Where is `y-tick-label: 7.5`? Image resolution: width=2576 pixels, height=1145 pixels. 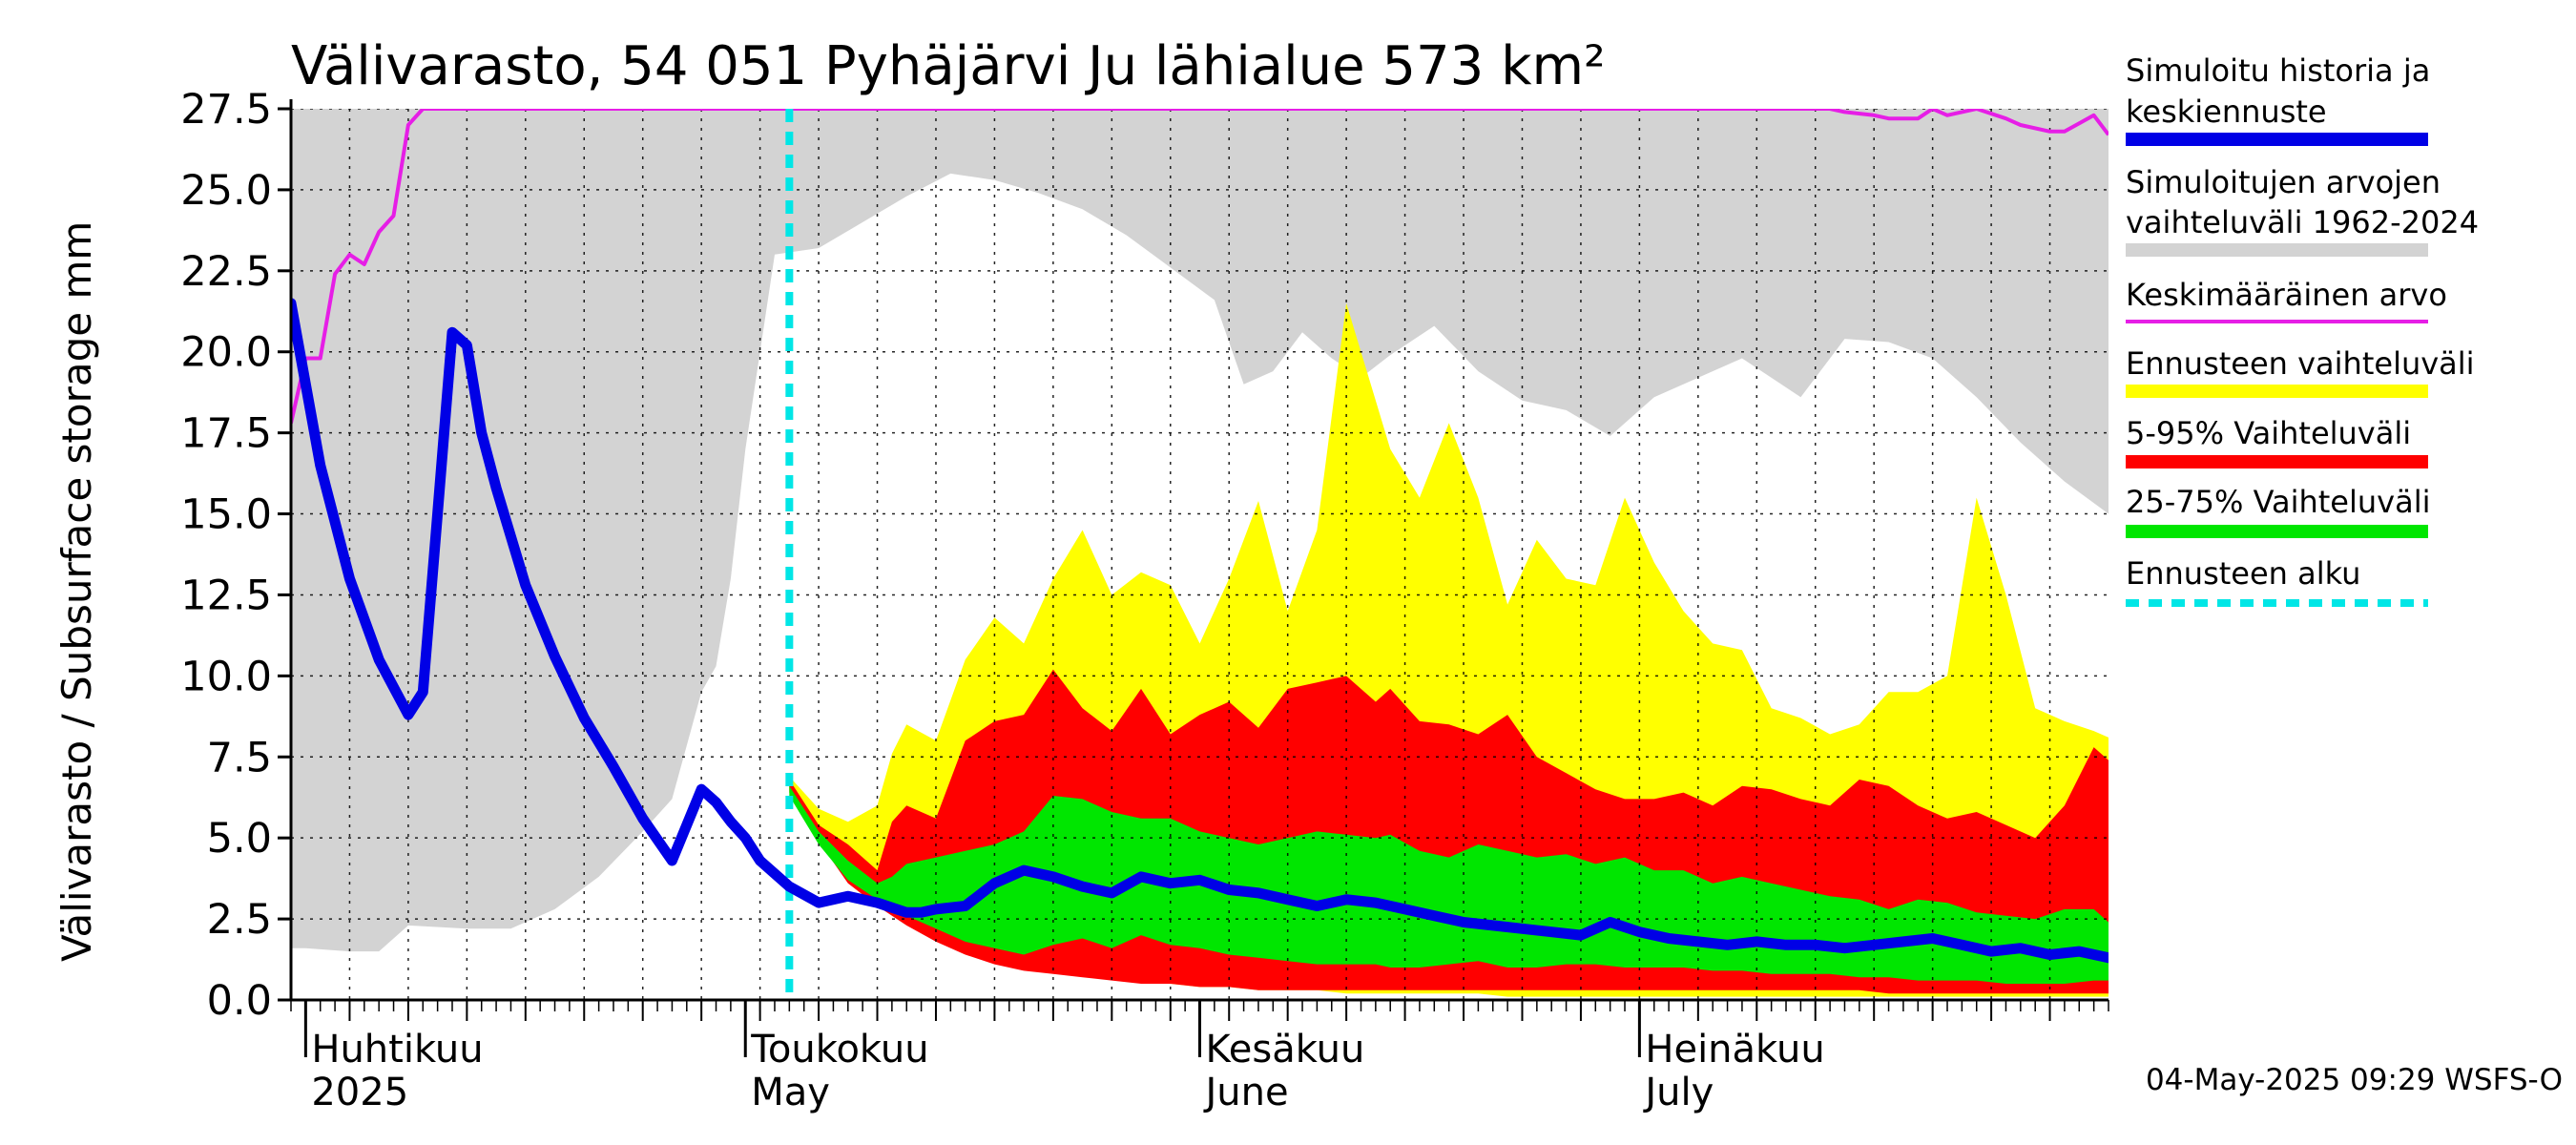 y-tick-label: 7.5 is located at coordinates (239, 758).